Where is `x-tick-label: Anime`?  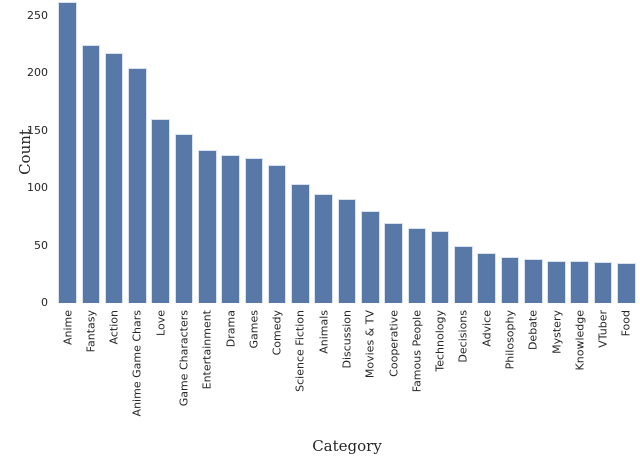 x-tick-label: Anime is located at coordinates (68, 328).